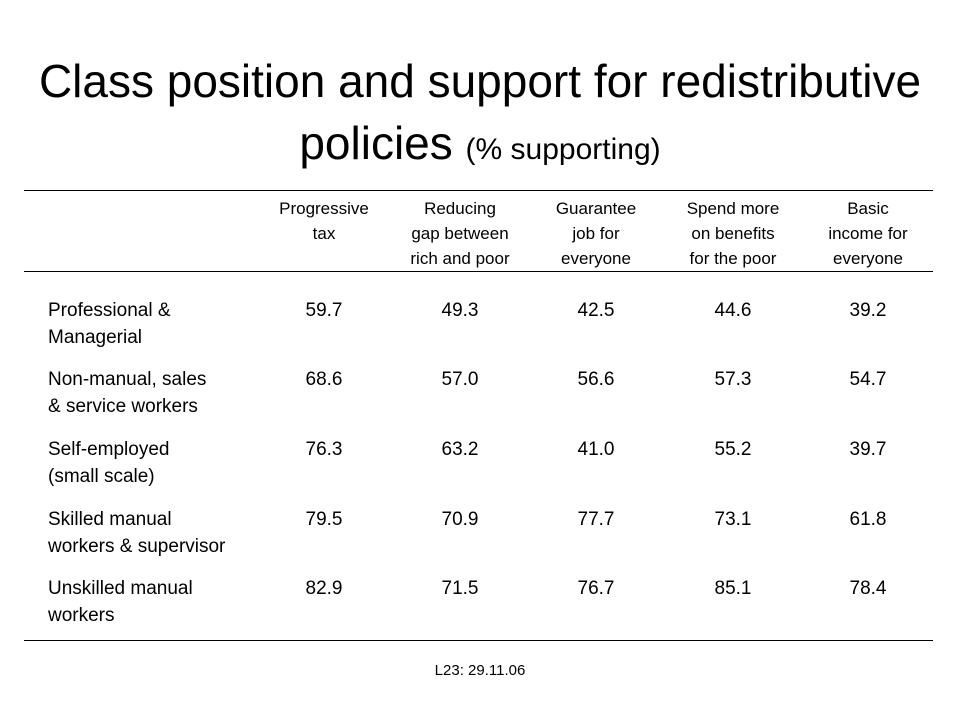 The width and height of the screenshot is (960, 720). Describe the element at coordinates (127, 379) in the screenshot. I see `row-label-line: Non-manual, sales` at that location.